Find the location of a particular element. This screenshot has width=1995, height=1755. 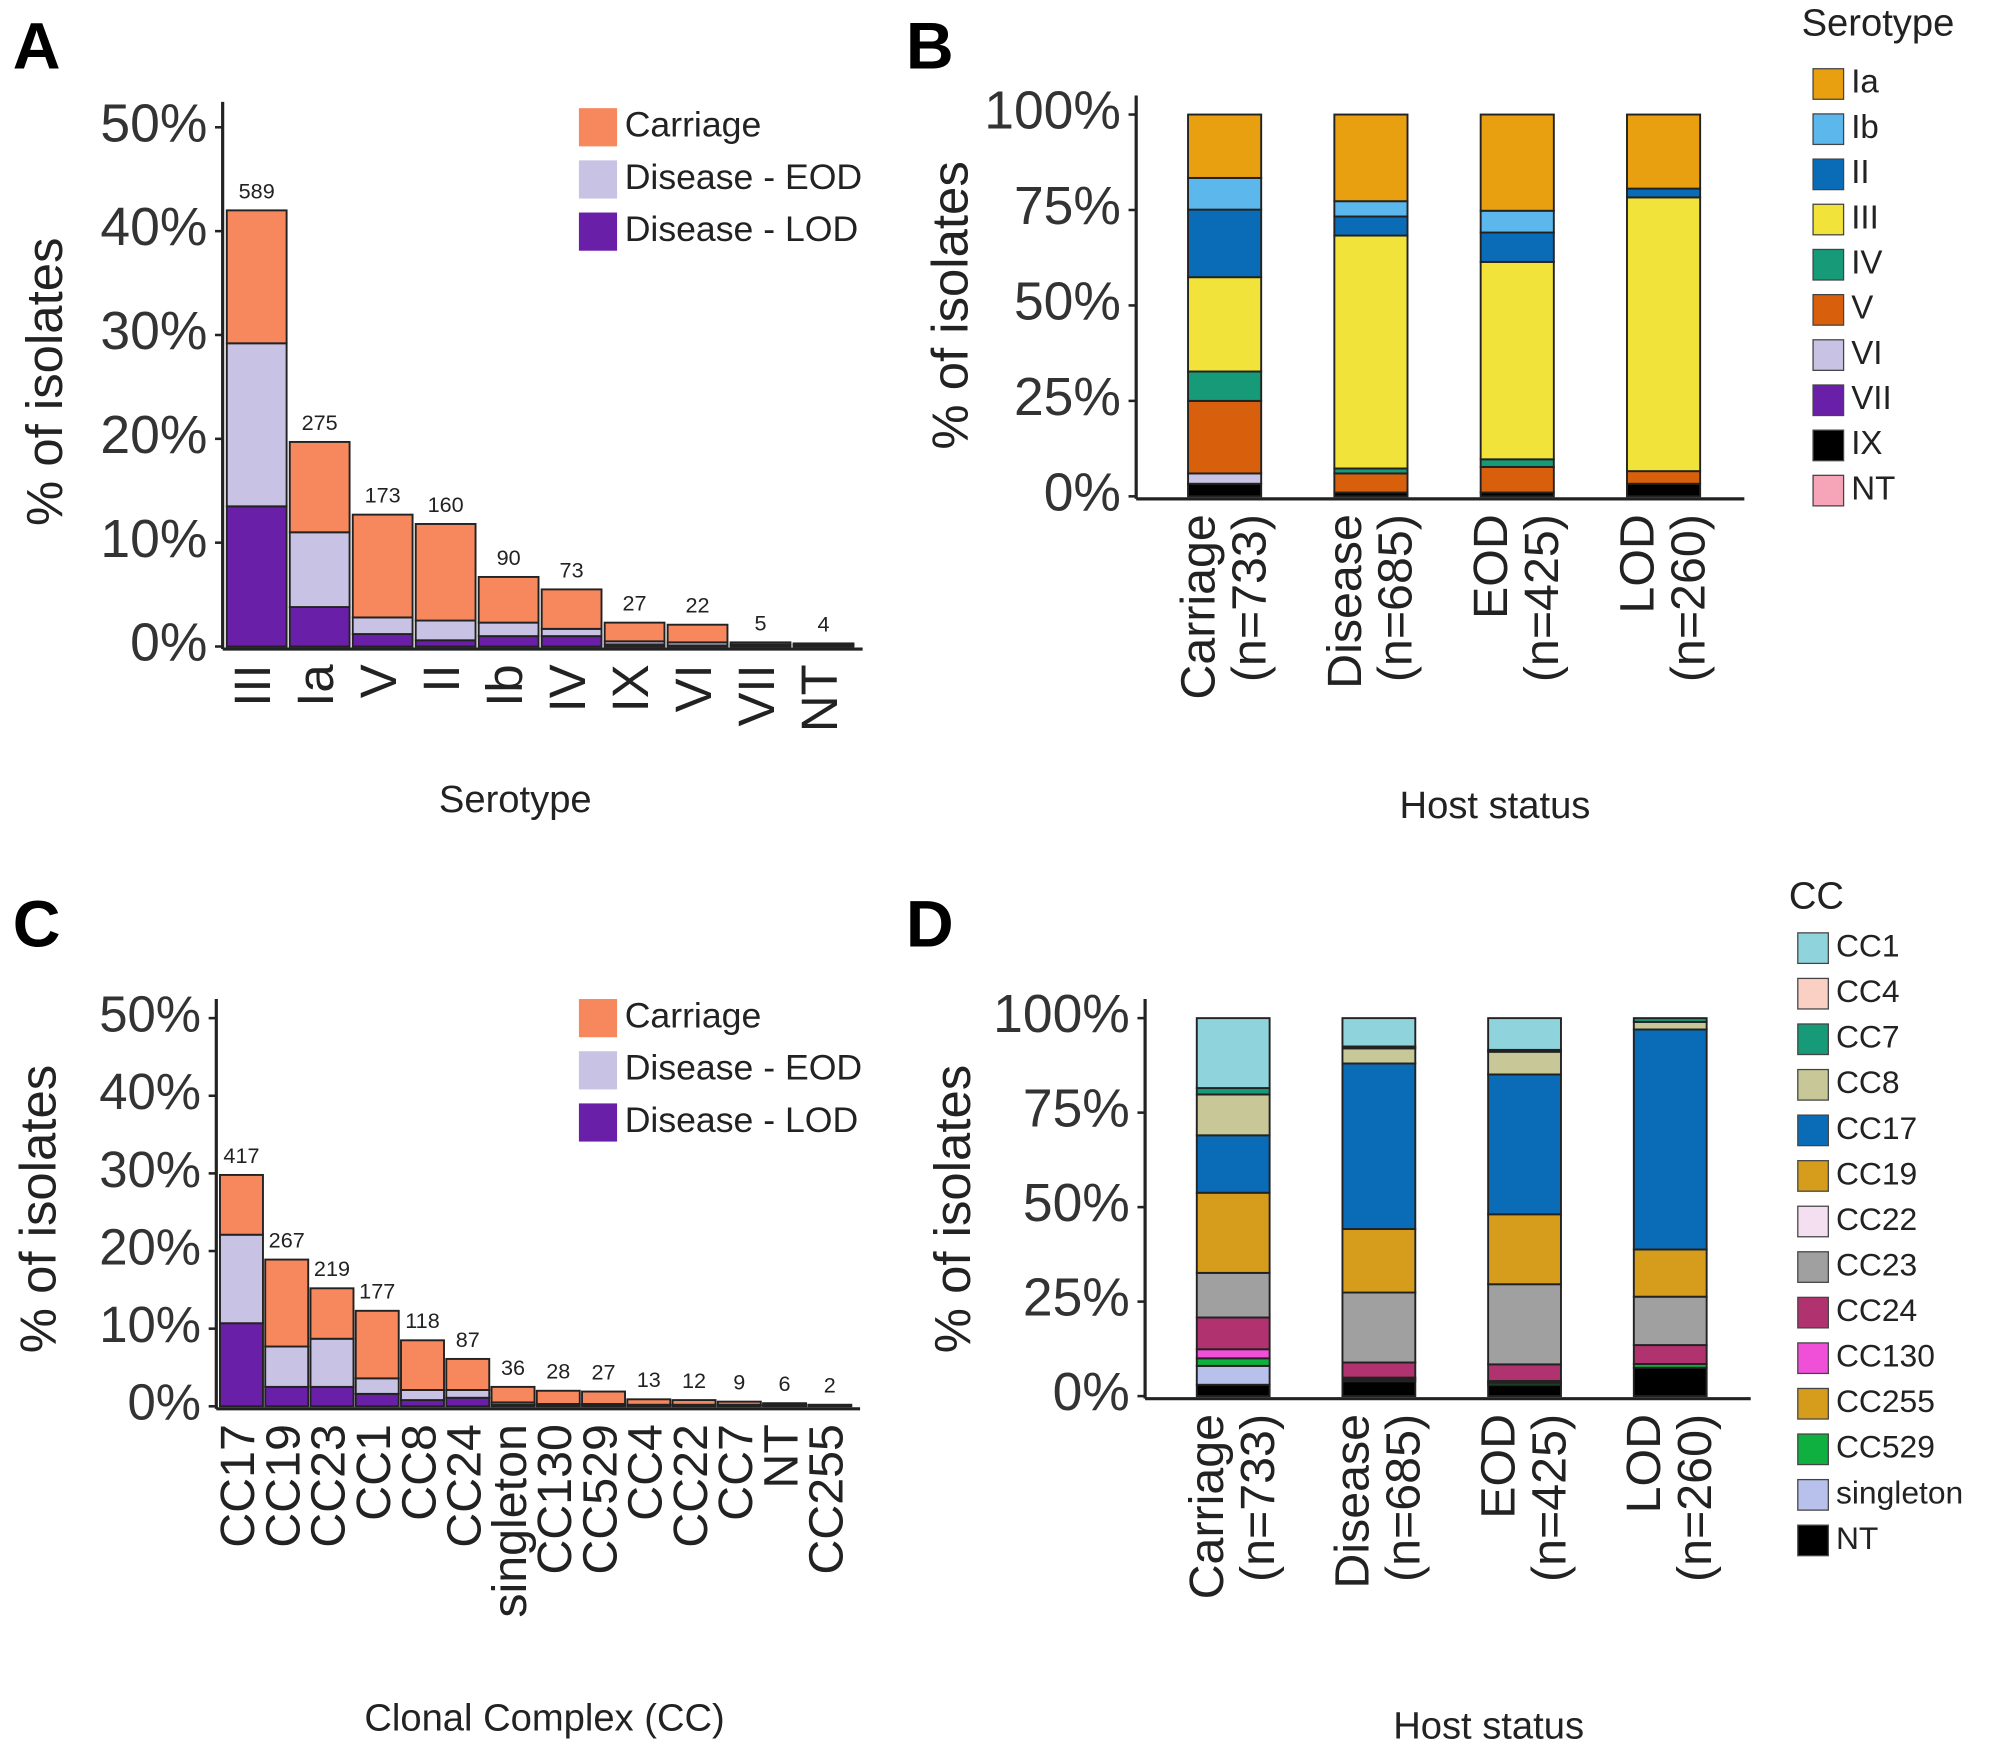

x-tick-sublabel: (n=685) is located at coordinates (1396, 598).